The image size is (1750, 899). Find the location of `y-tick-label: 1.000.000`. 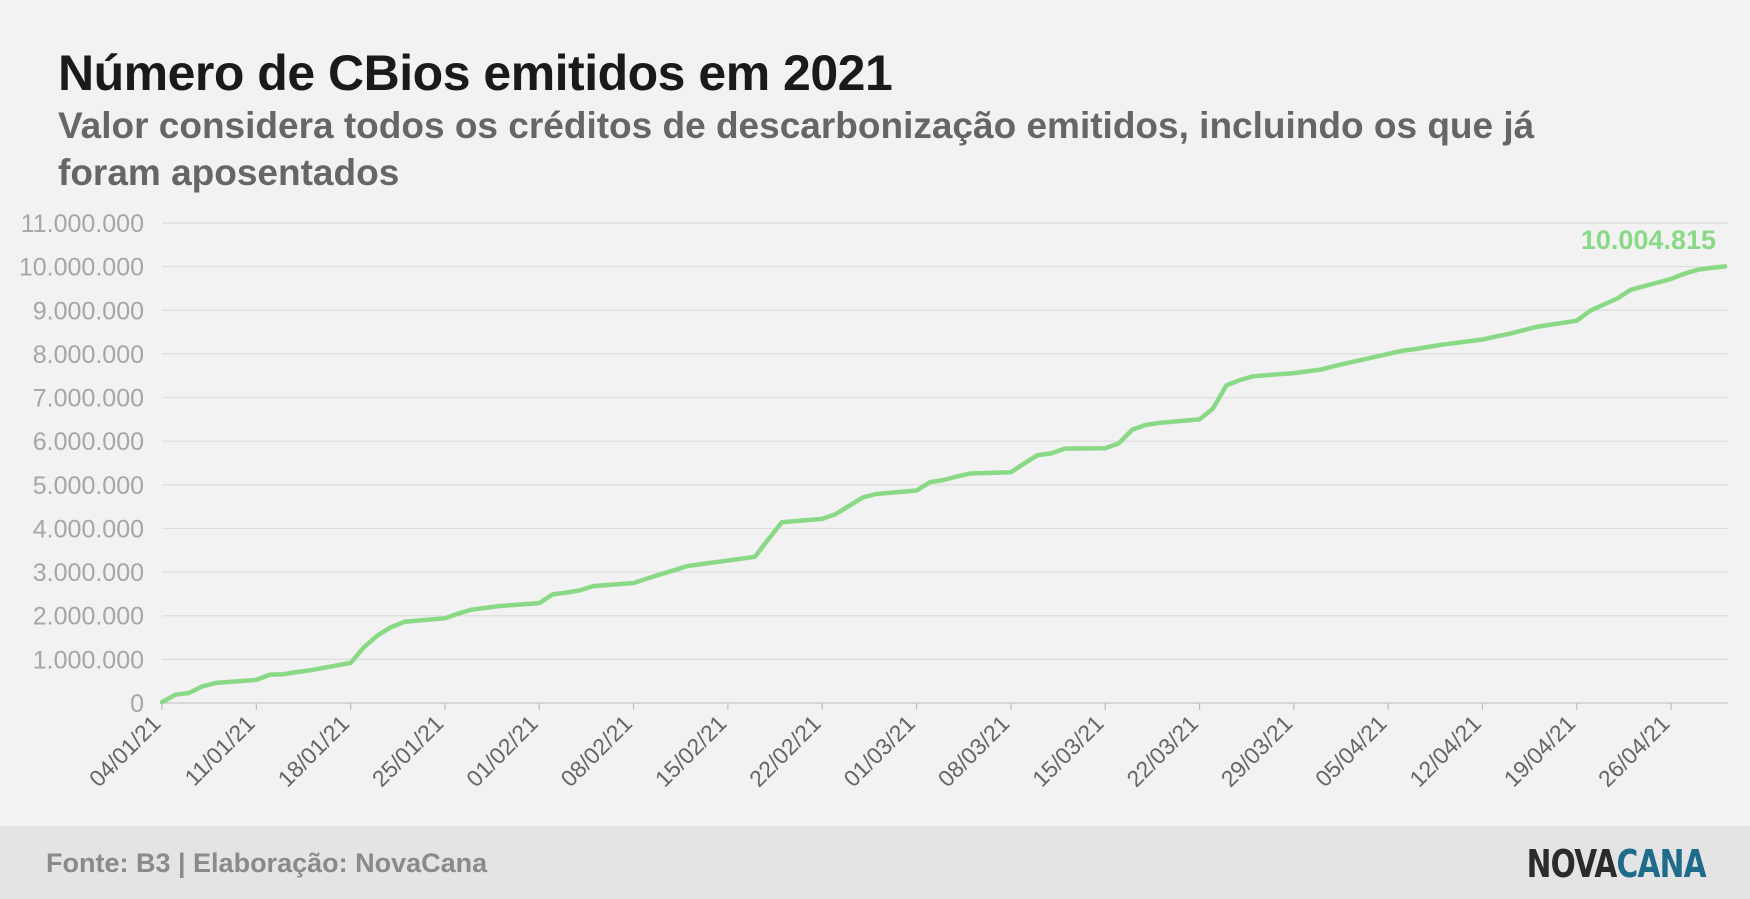

y-tick-label: 1.000.000 is located at coordinates (88, 660).